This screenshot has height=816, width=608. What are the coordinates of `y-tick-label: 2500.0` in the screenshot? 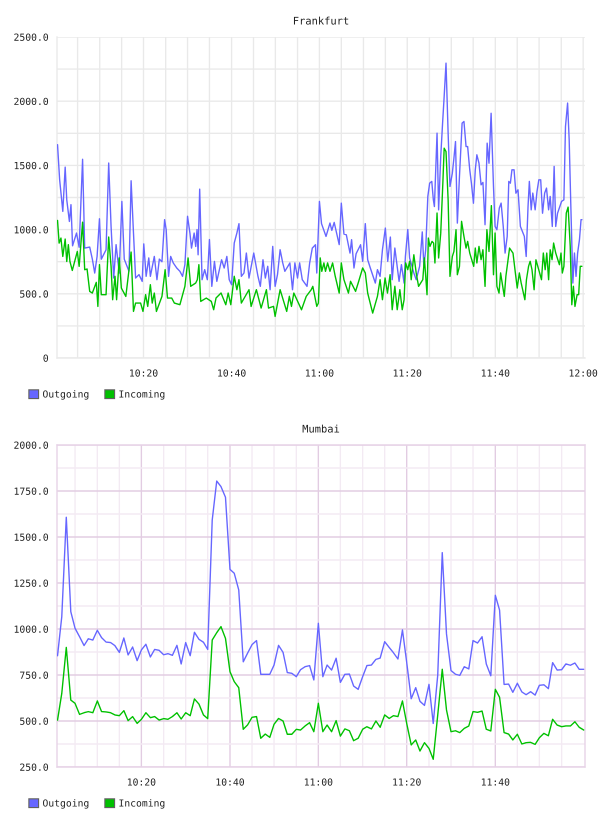 It's located at (31, 37).